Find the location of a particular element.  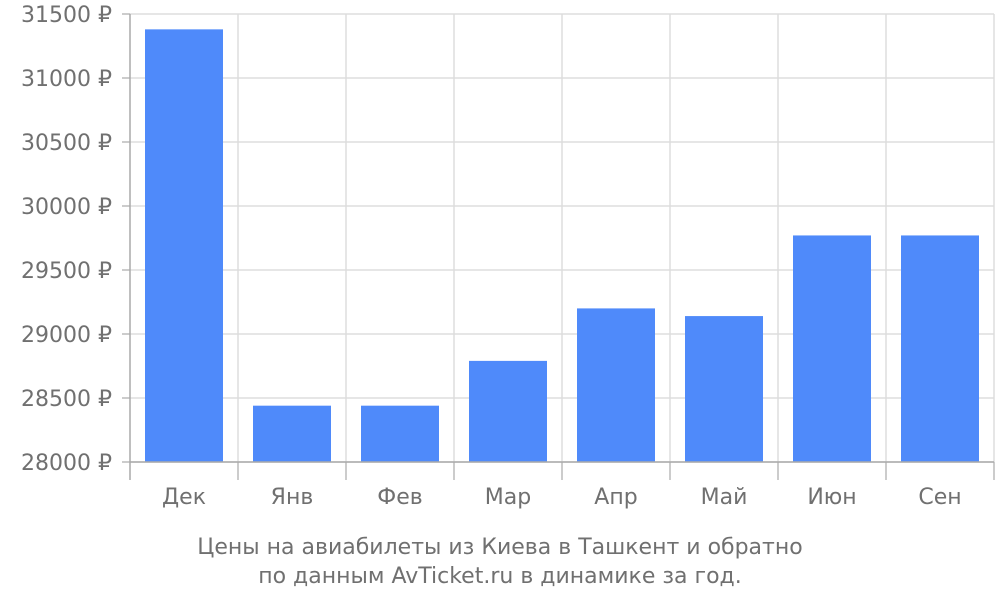

x-tick-label: Мар is located at coordinates (508, 497).